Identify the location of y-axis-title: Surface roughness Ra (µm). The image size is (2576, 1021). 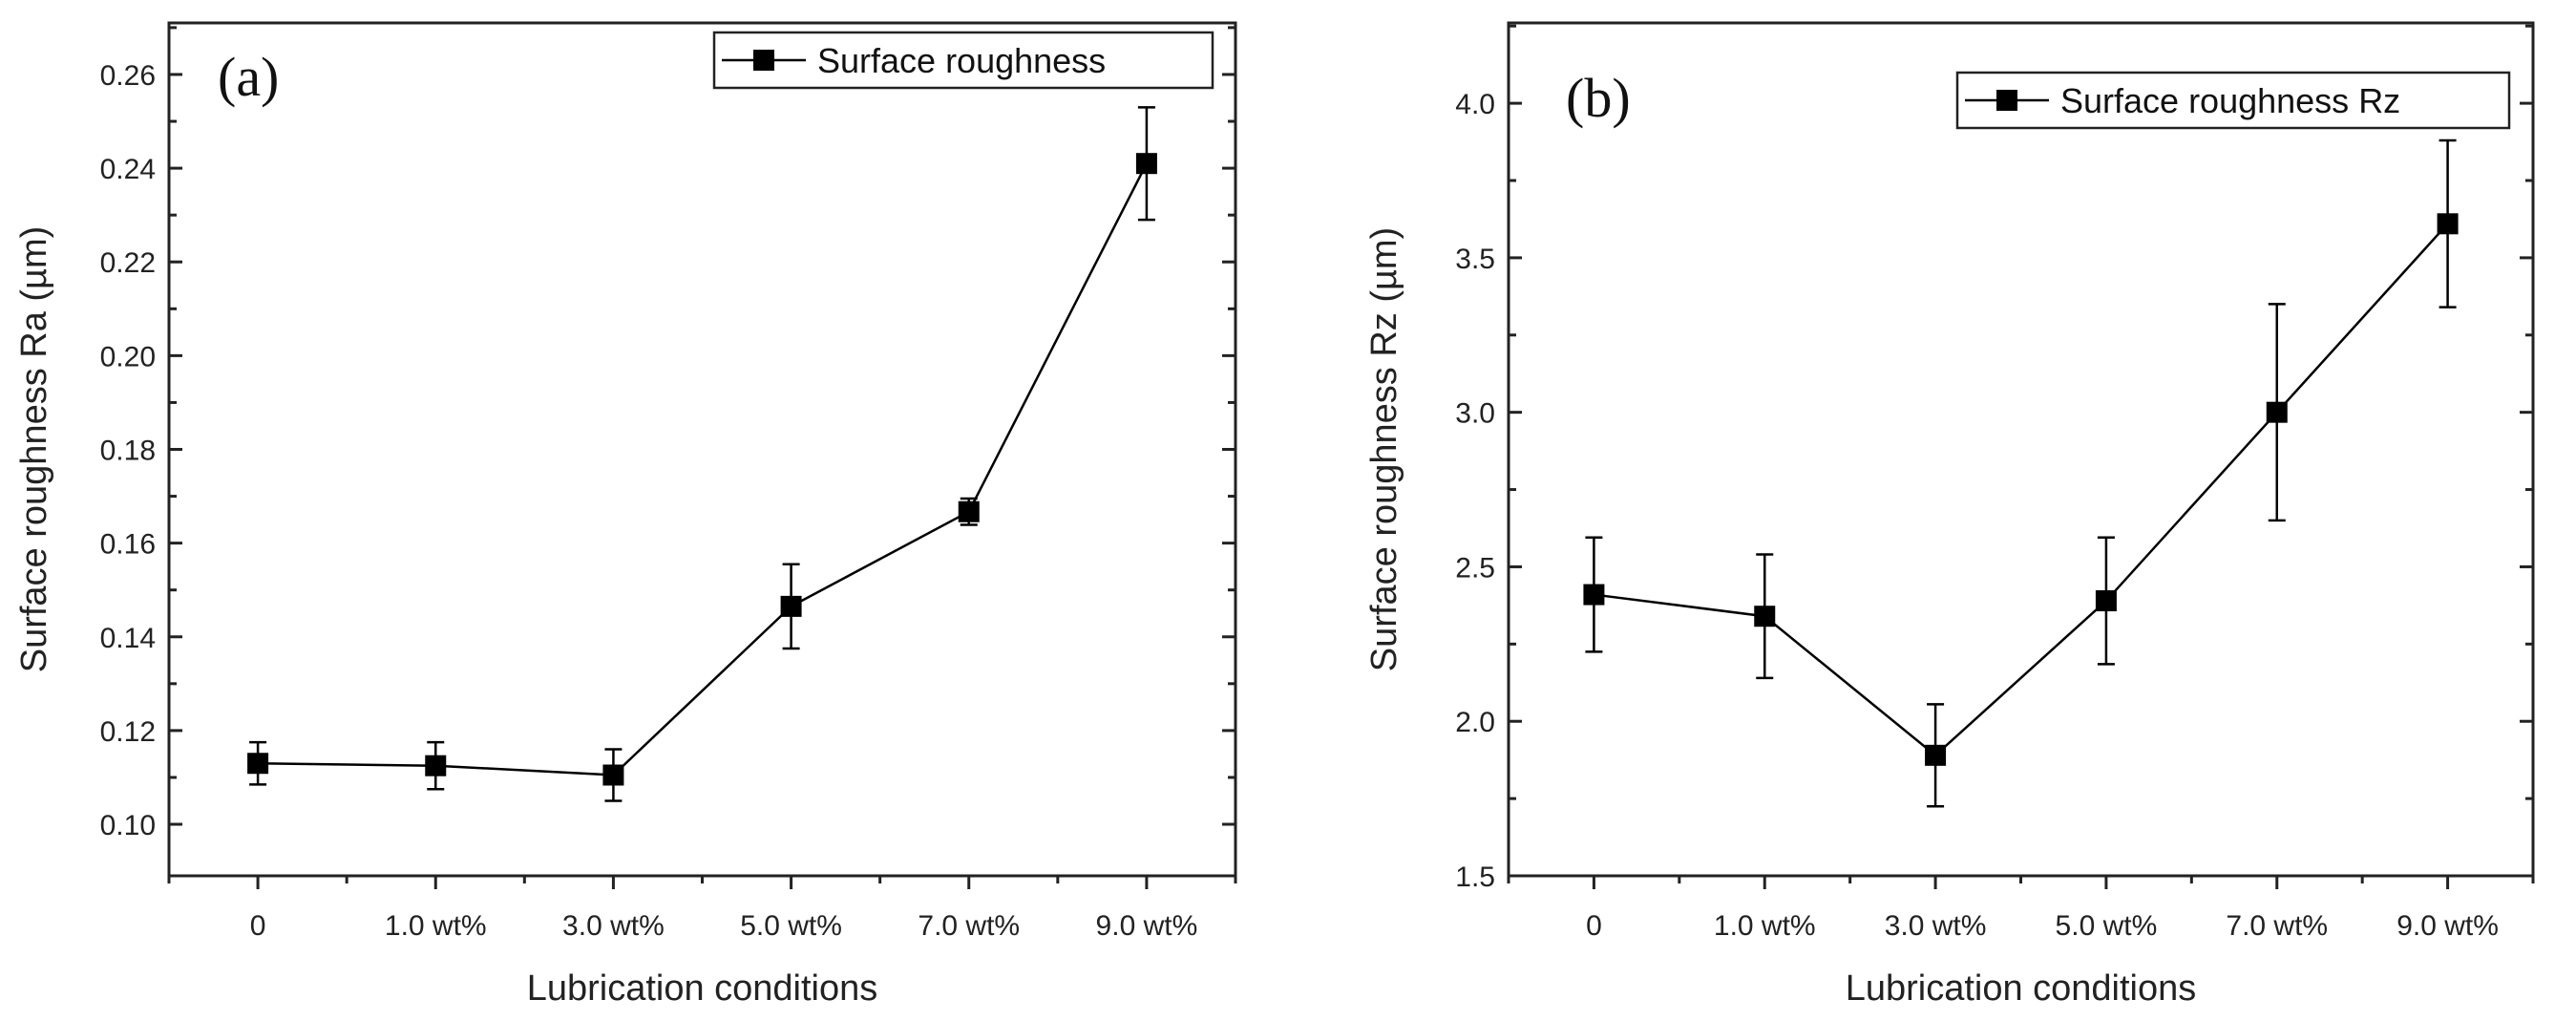
(34, 449).